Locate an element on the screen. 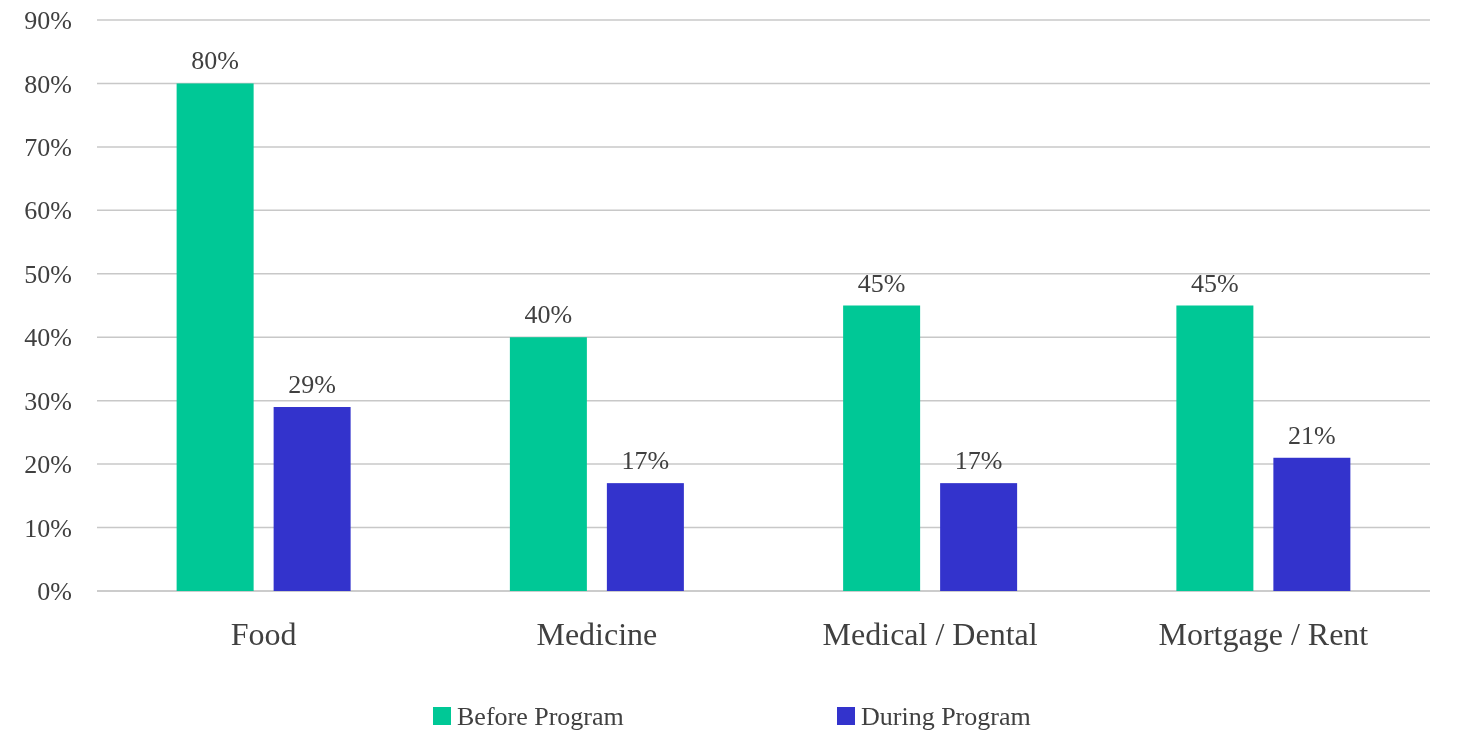 The height and width of the screenshot is (731, 1457). x-tick-label: Mortgage / Rent is located at coordinates (1263, 634).